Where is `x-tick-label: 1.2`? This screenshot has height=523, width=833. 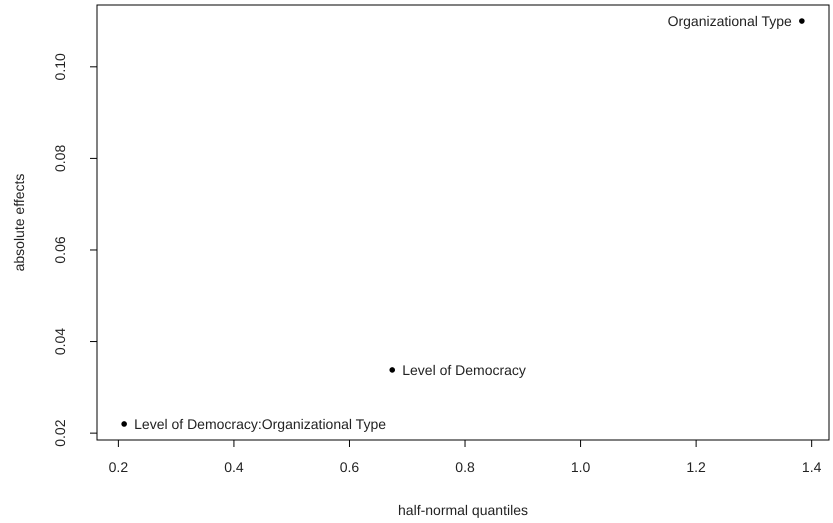
x-tick-label: 1.2 is located at coordinates (696, 467).